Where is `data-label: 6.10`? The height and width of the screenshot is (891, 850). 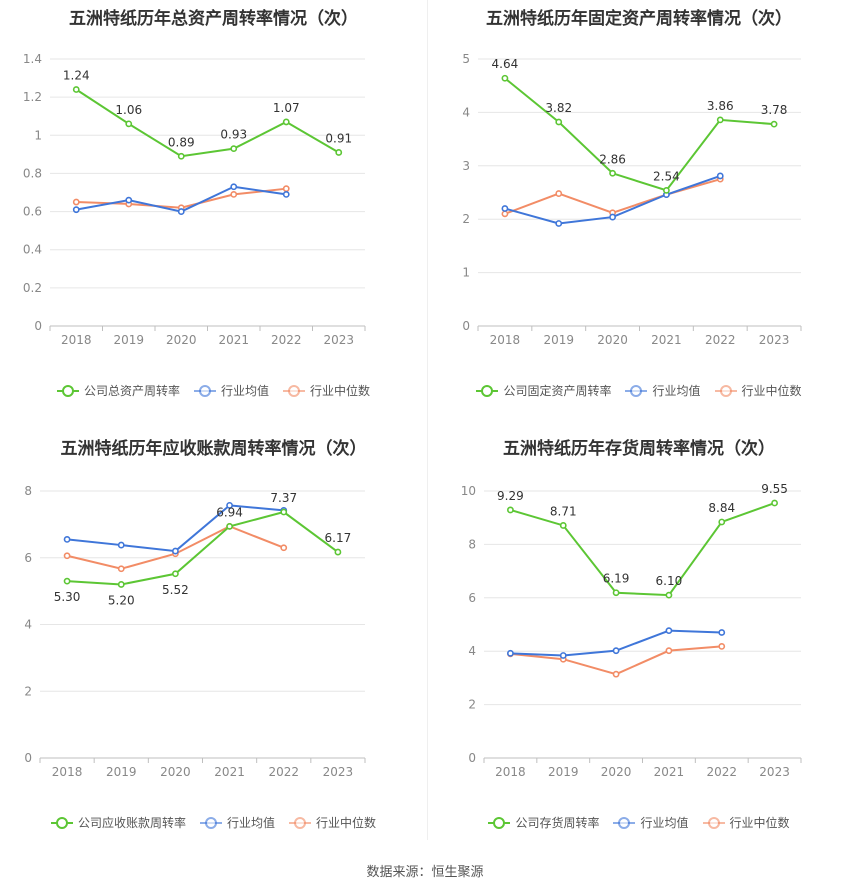
data-label: 6.10 is located at coordinates (669, 581).